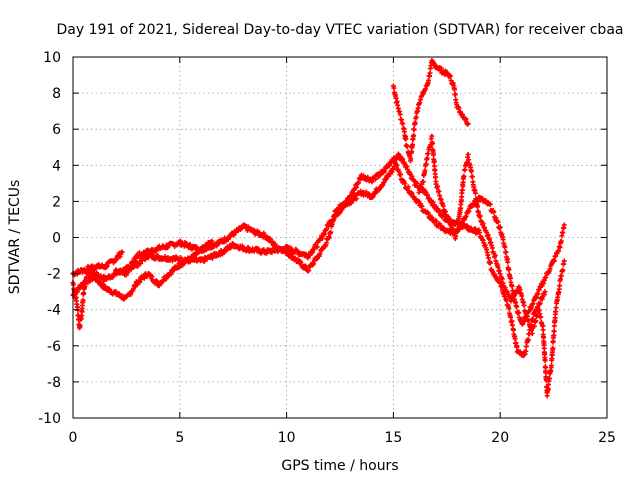 This screenshot has height=480, width=640. Describe the element at coordinates (54, 311) in the screenshot. I see `y-tick-label: -4` at that location.